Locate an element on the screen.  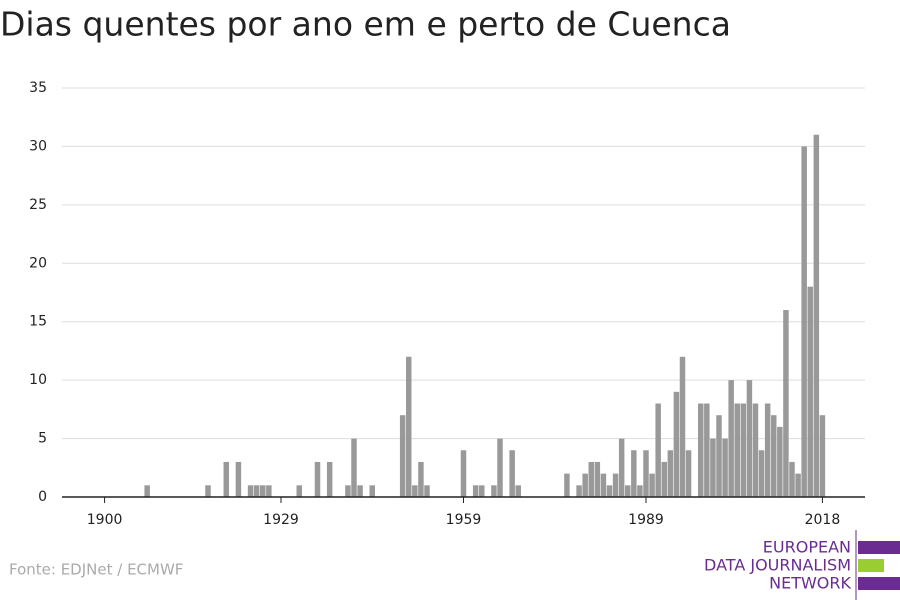
y-tick-label: 35 is located at coordinates (38, 88).